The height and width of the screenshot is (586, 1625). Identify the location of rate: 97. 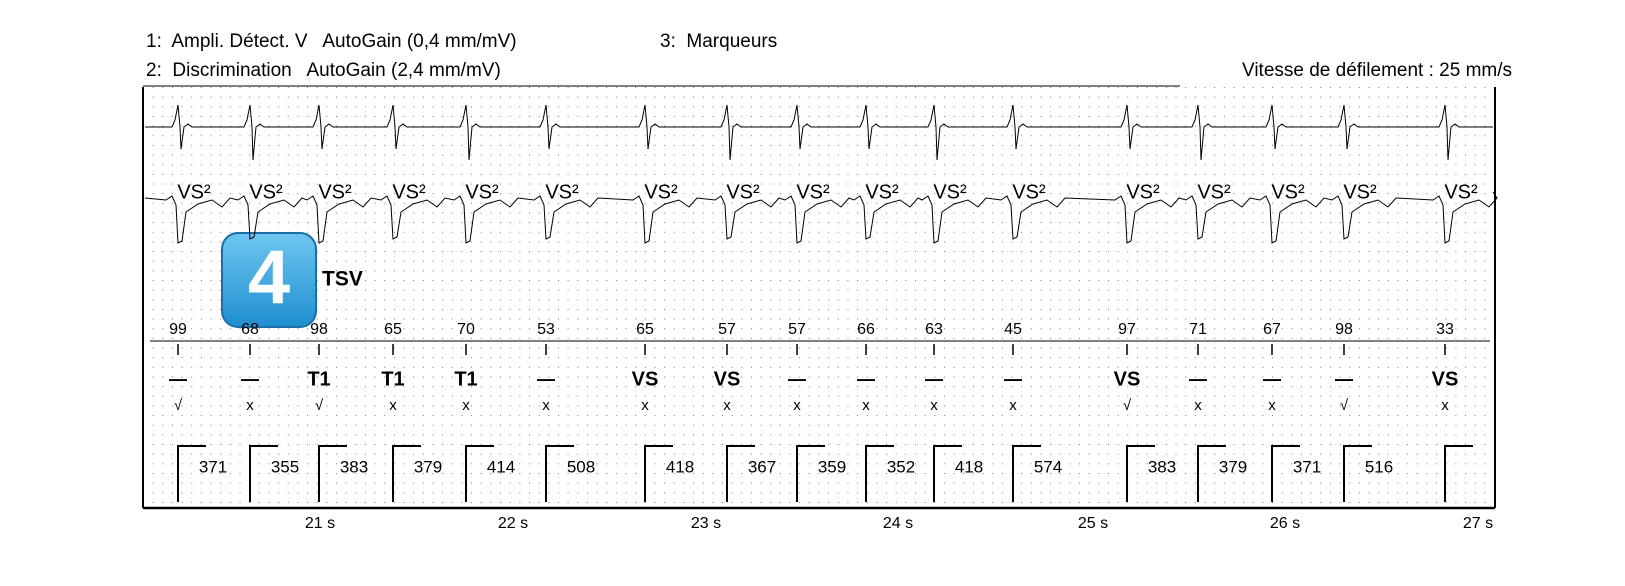
(1127, 329).